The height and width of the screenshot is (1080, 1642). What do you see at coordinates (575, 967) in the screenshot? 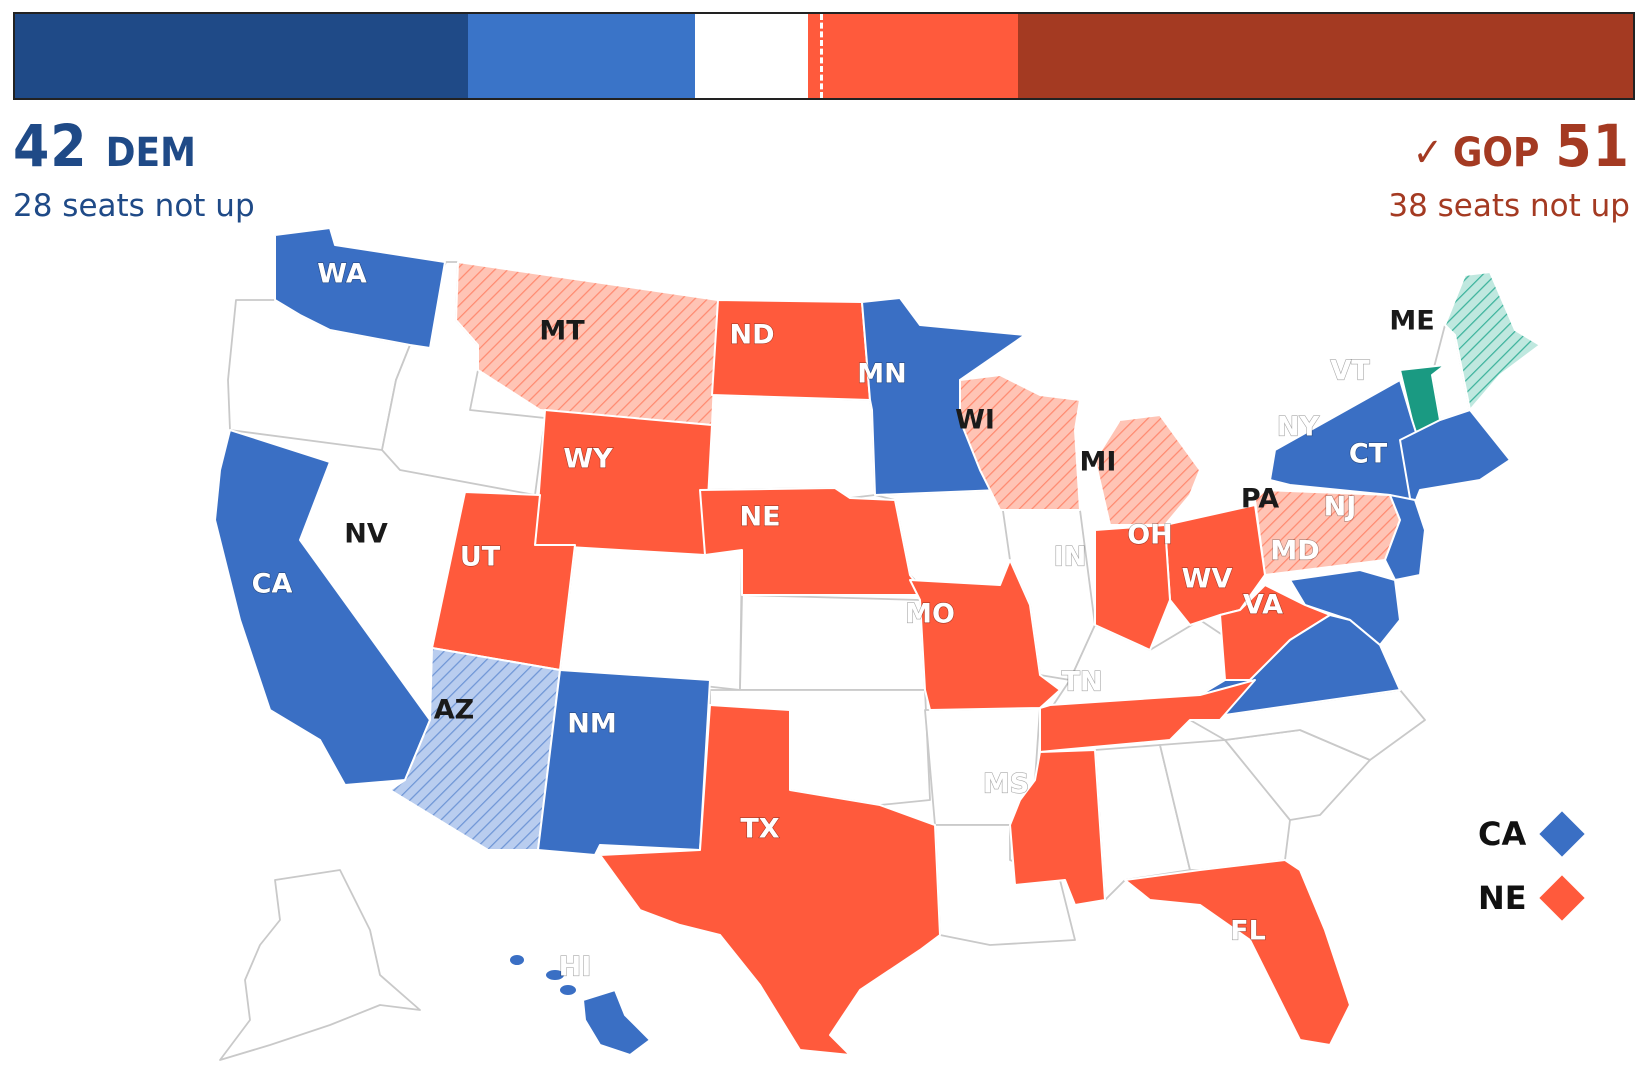
I see `state-label-hi: HI` at bounding box center [575, 967].